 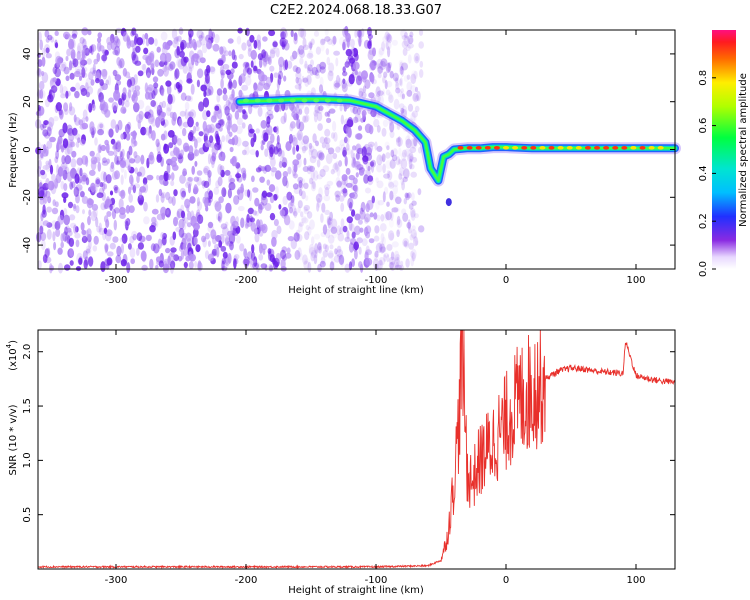 What do you see at coordinates (269, 100) in the screenshot?
I see `signal-hotspot` at bounding box center [269, 100].